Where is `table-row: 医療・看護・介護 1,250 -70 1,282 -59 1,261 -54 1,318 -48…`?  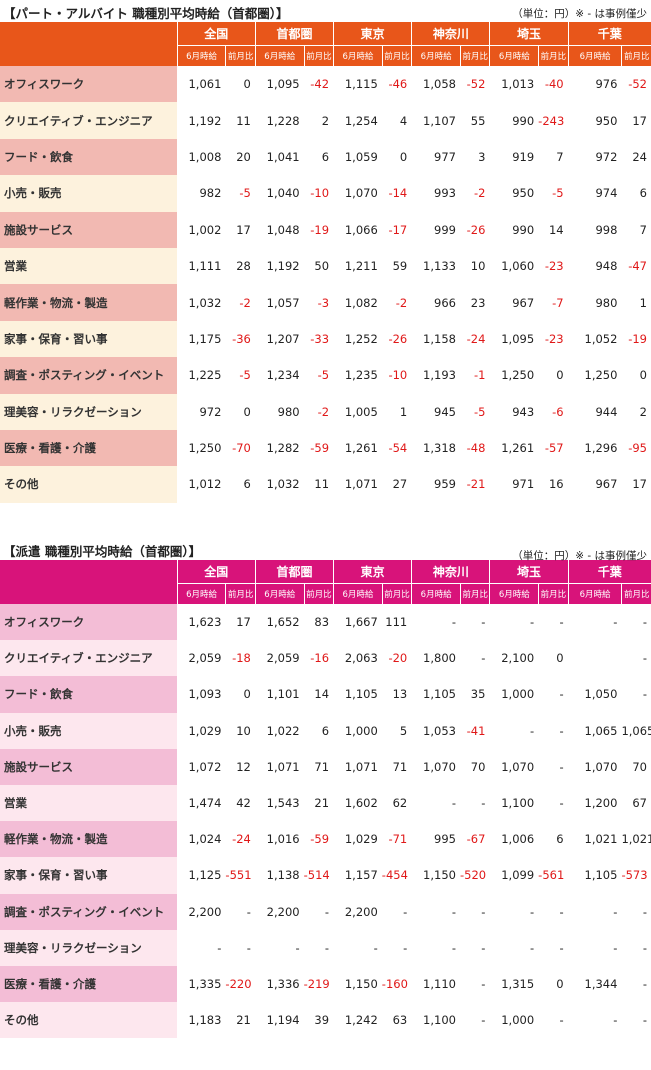
table-row: 医療・看護・介護 1,250 -70 1,282 -59 1,261 -54 1,318 -48… is located at coordinates (325, 448).